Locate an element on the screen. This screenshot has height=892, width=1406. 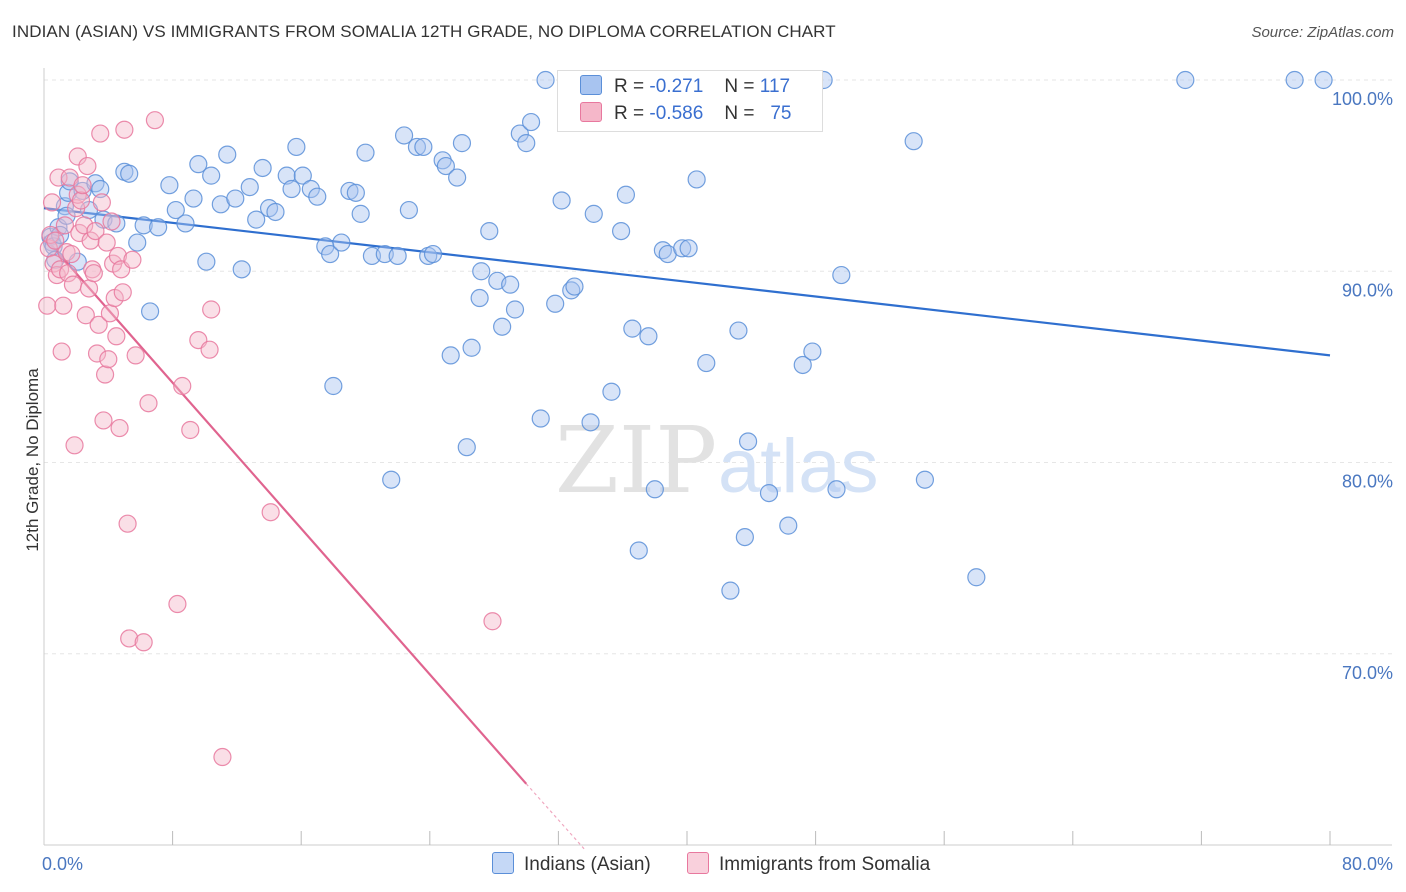
y-axis-label-group: 12th Grade, No Diploma is located at coordinates (32, 460).